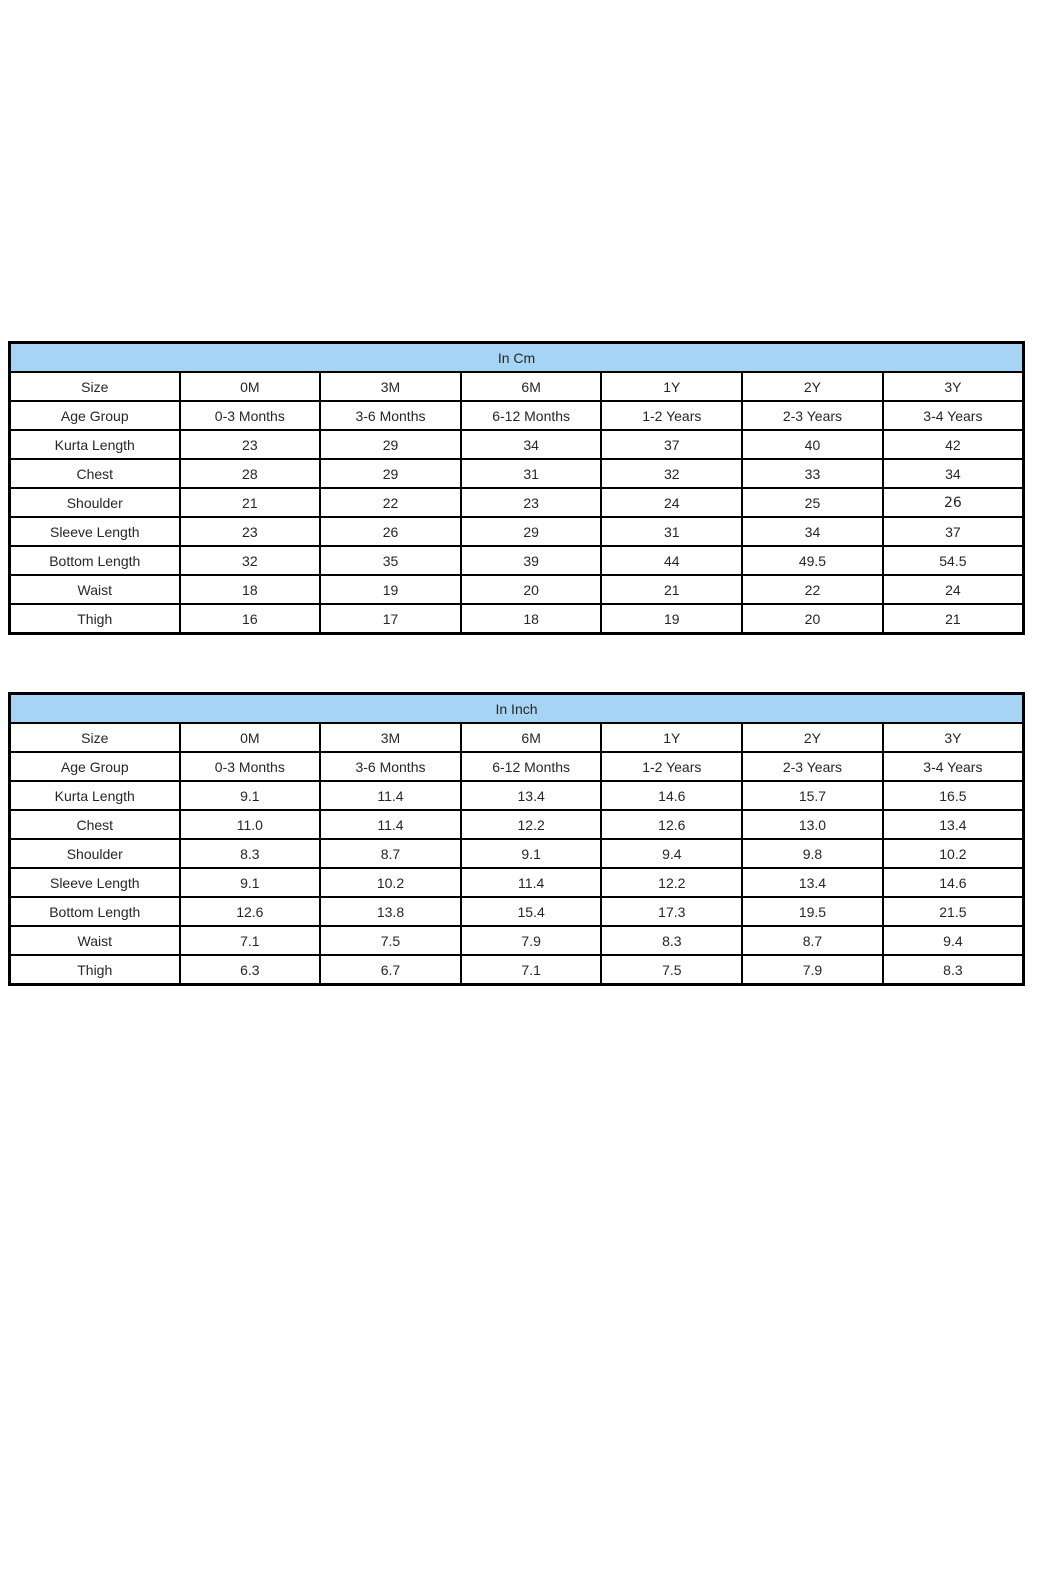 This screenshot has height=1596, width=1050. What do you see at coordinates (94, 766) in the screenshot?
I see `age-row-label-inch: Age Group` at bounding box center [94, 766].